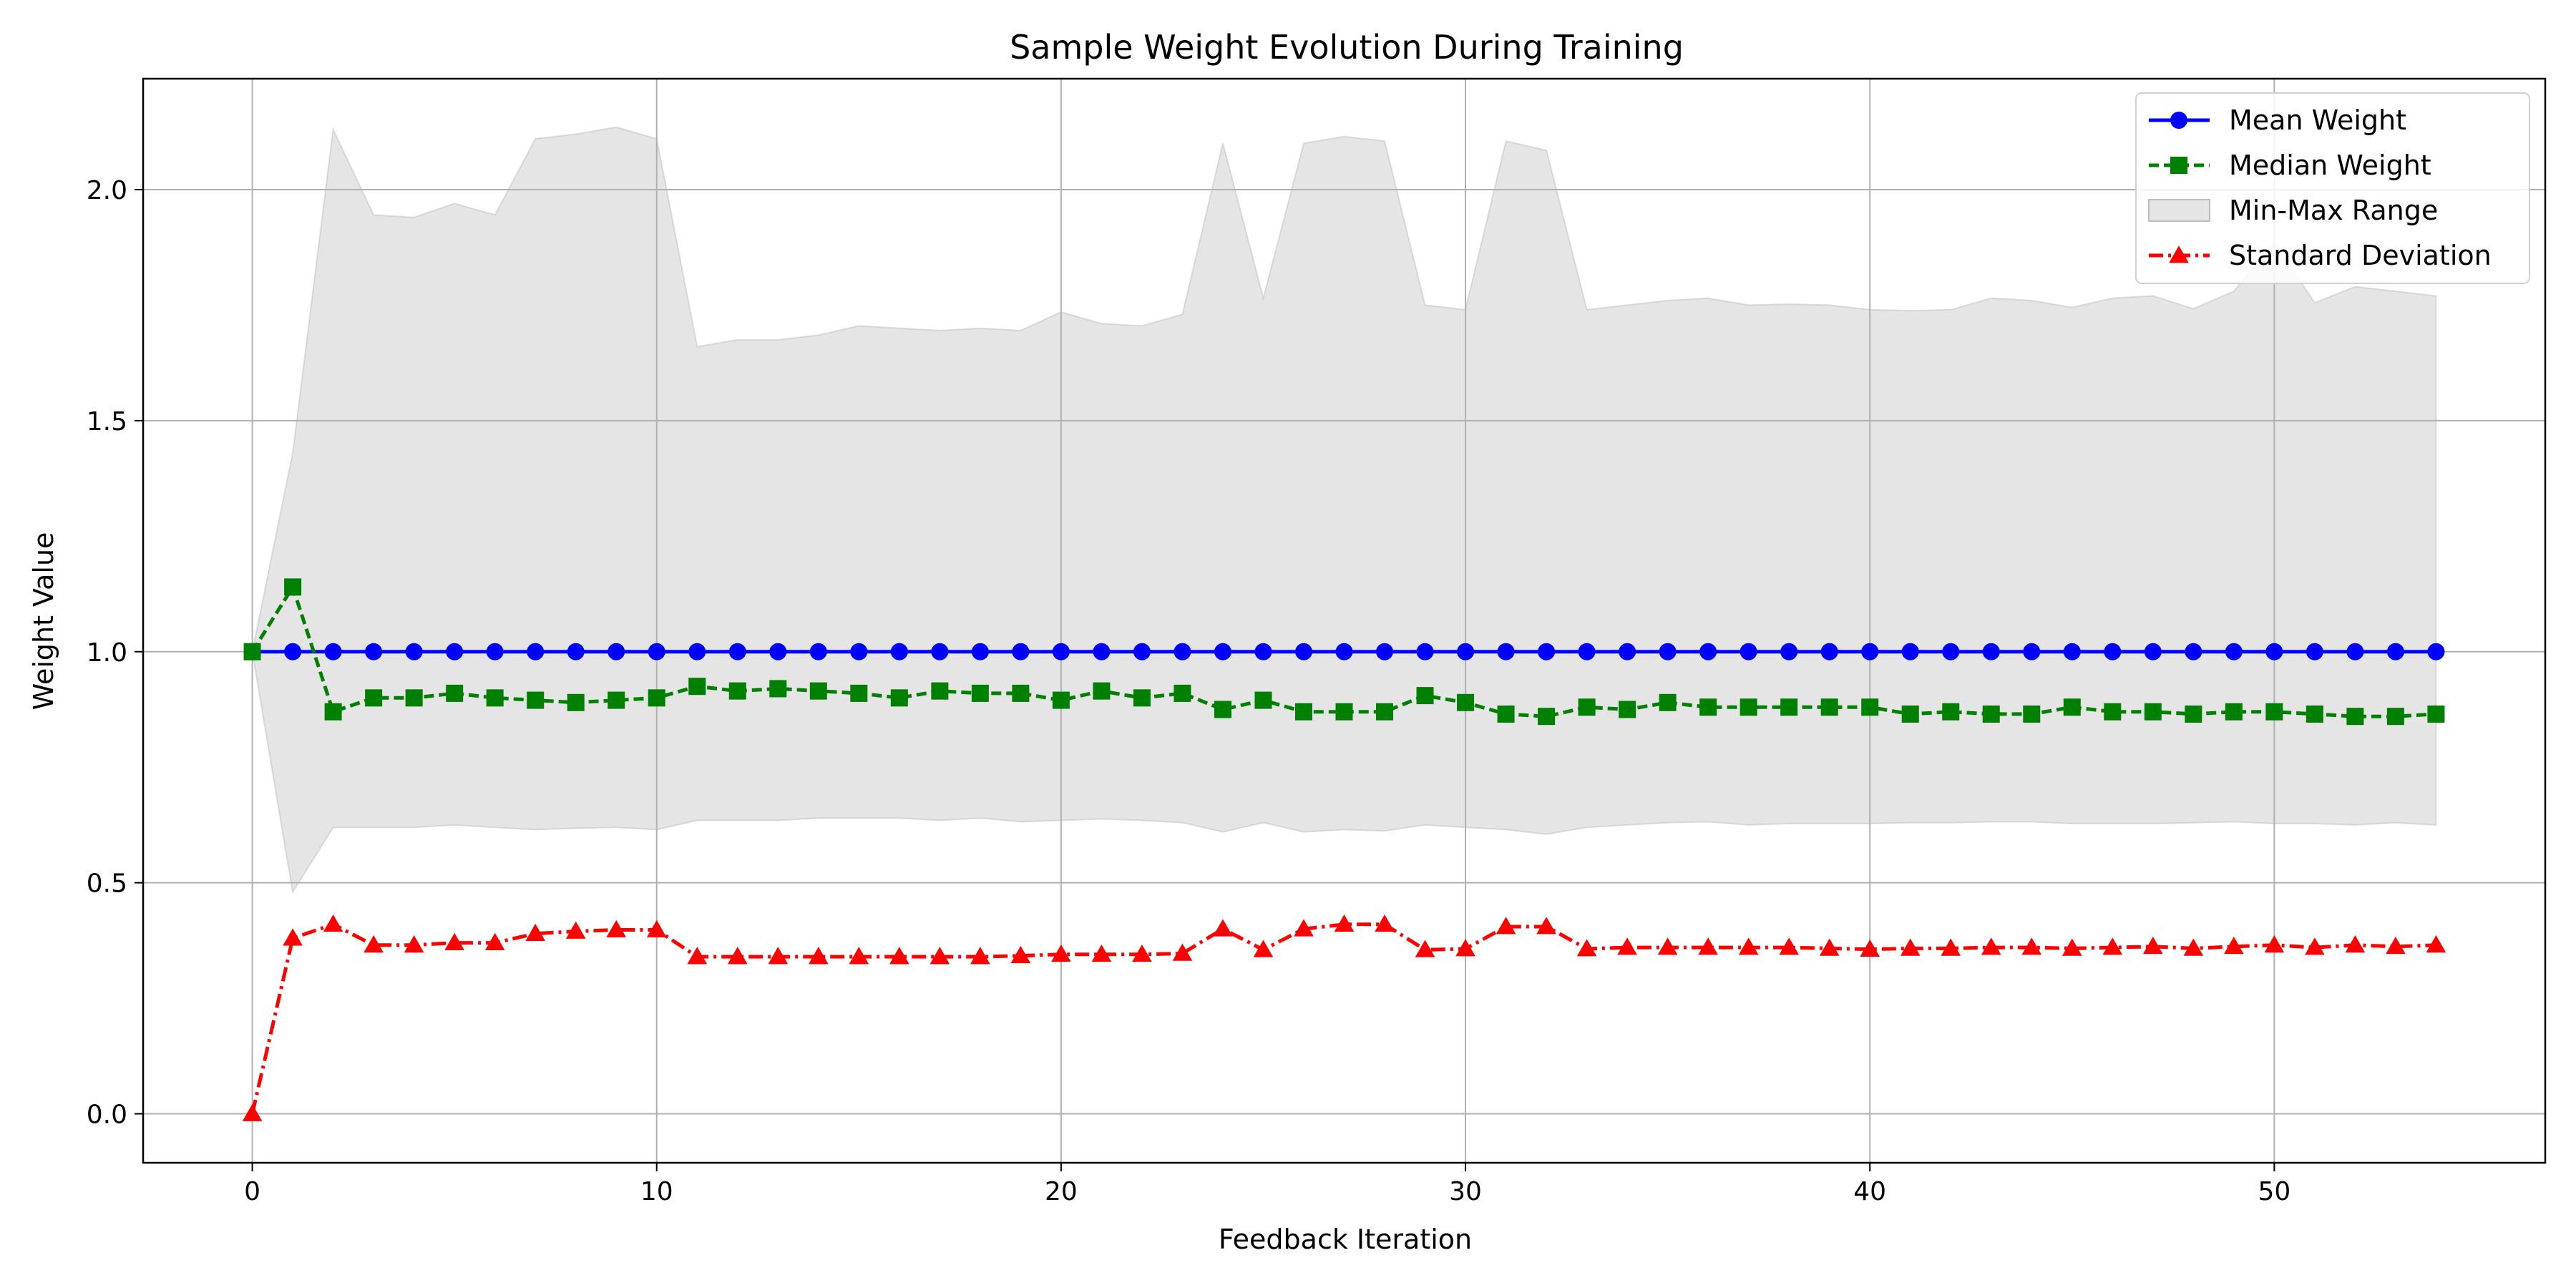  What do you see at coordinates (2330, 165) in the screenshot?
I see `legend-label: Median Weight` at bounding box center [2330, 165].